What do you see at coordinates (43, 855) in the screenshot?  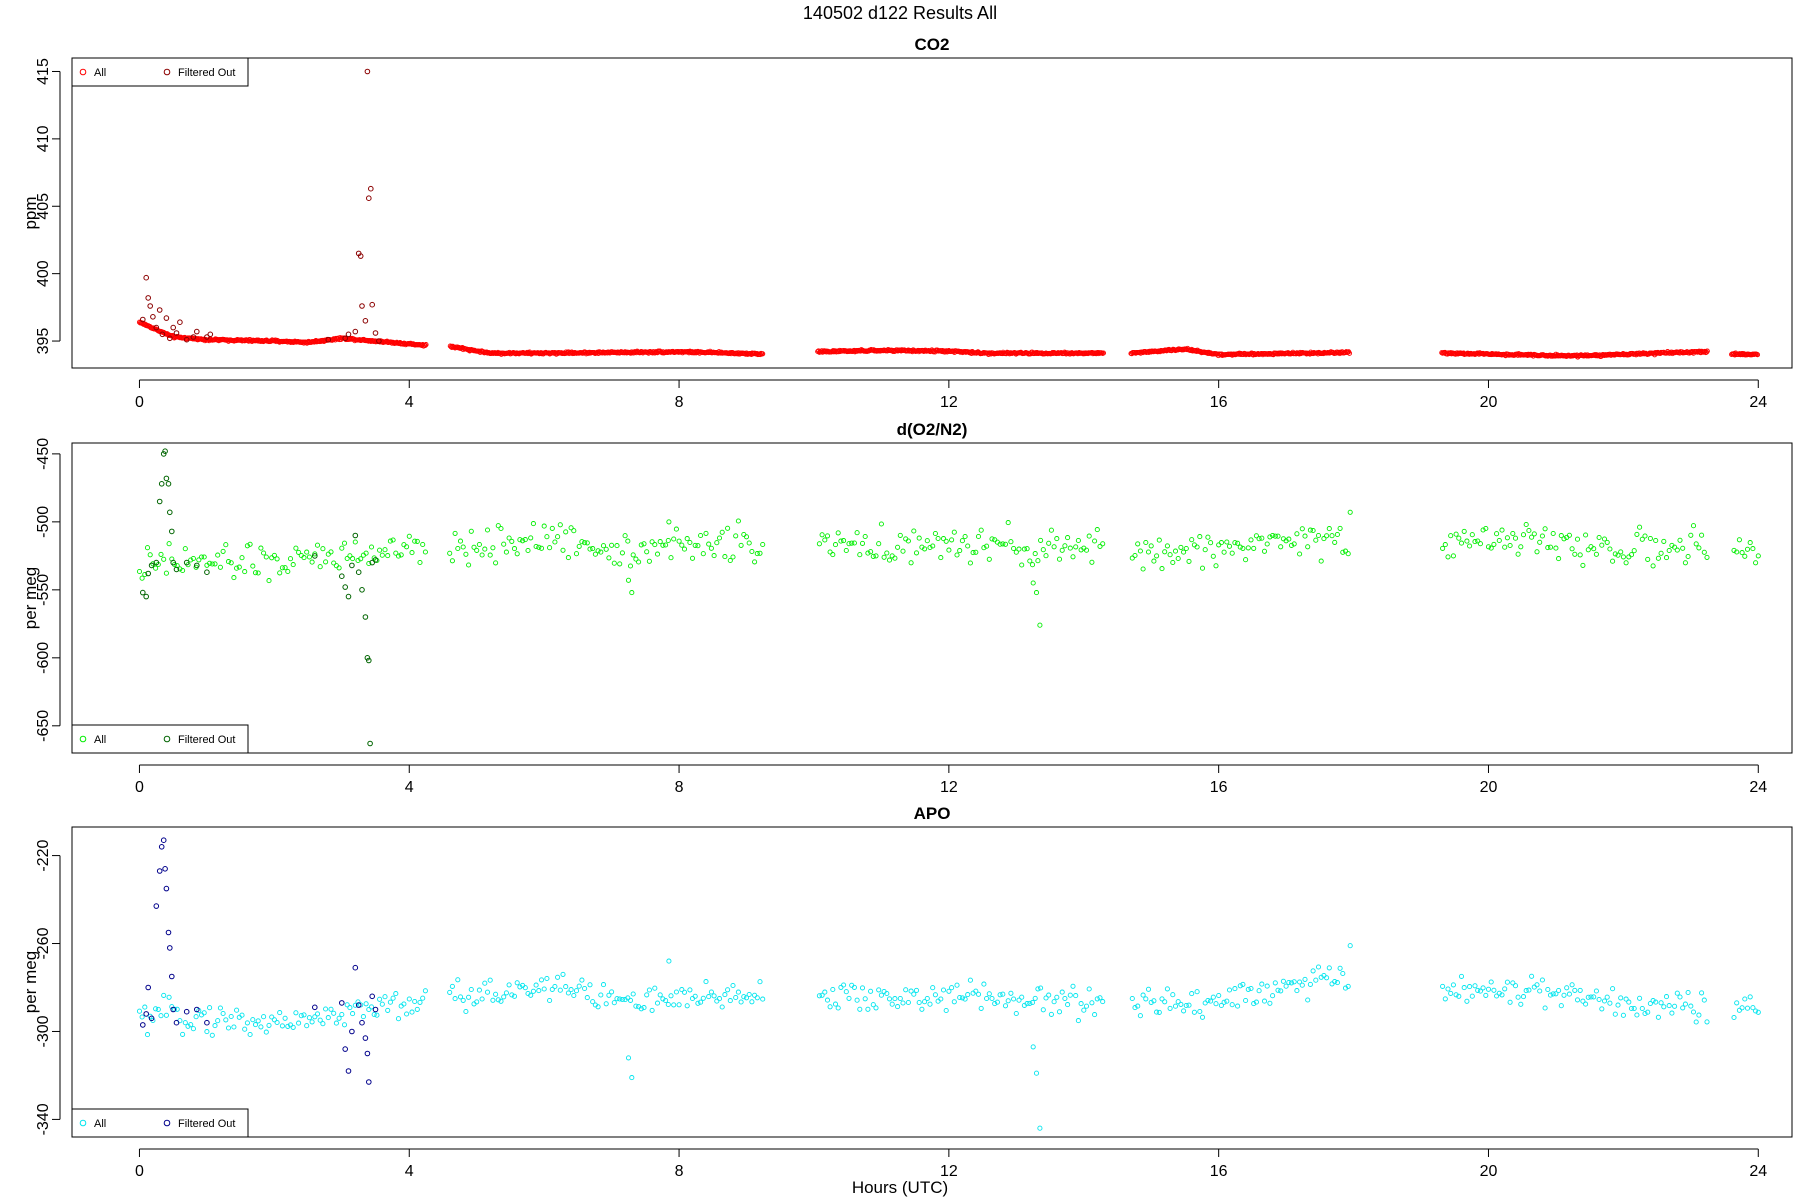 I see `y-tick-label: -220` at bounding box center [43, 855].